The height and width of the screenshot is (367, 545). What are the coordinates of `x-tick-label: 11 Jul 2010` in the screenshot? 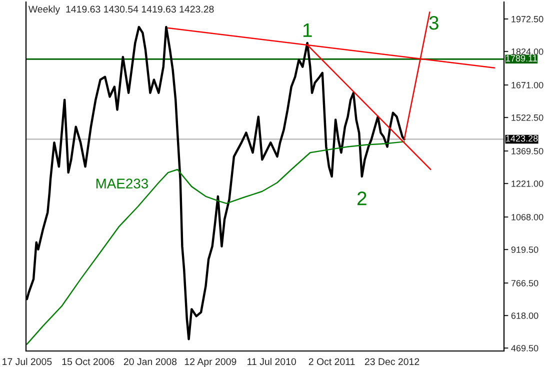 It's located at (272, 362).